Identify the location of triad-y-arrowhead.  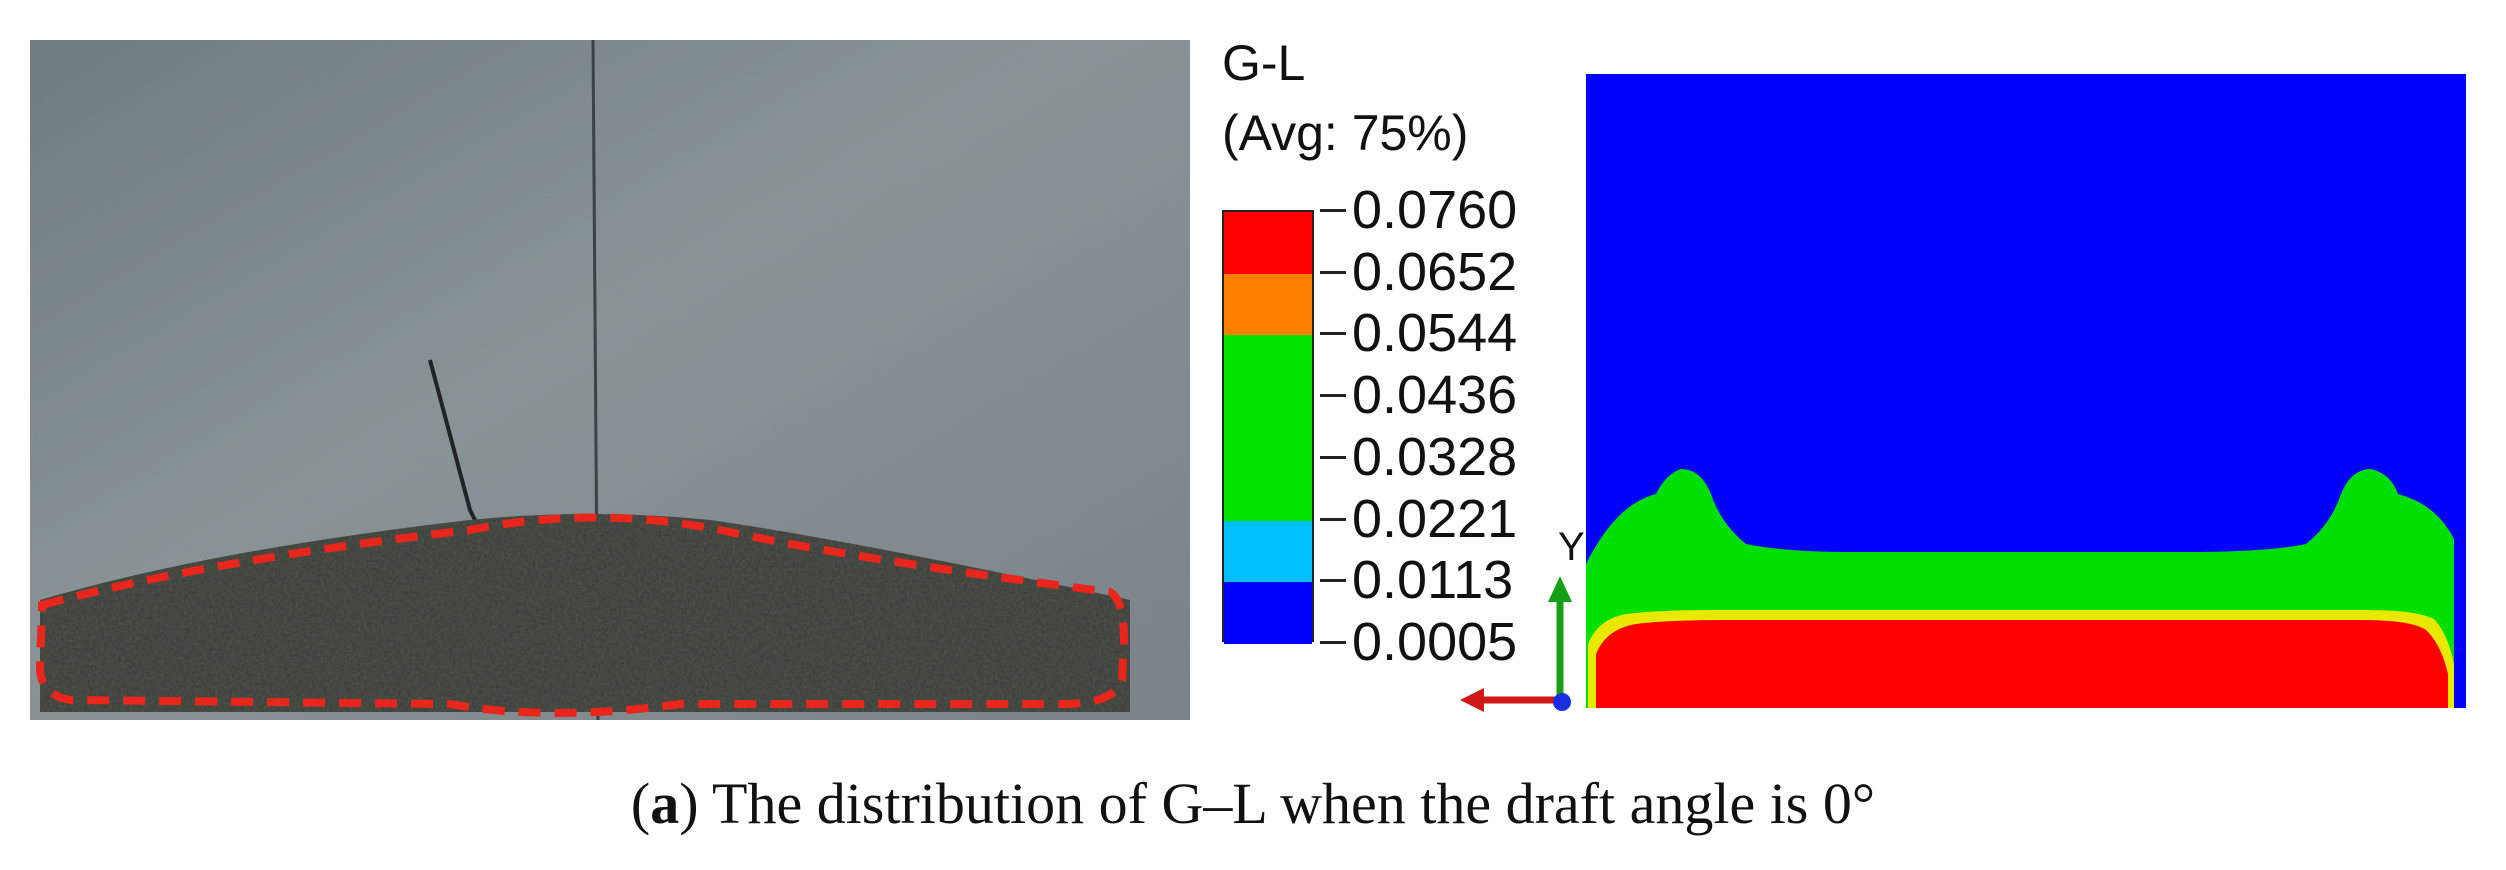
(1560, 589).